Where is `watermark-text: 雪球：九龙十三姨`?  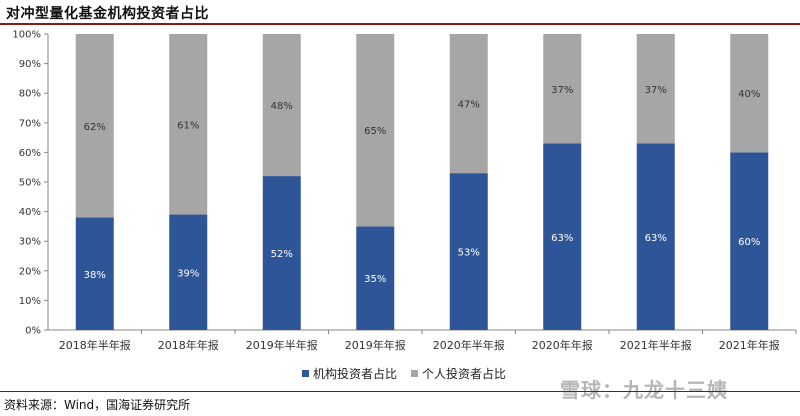 watermark-text: 雪球：九龙十三姨 is located at coordinates (644, 390).